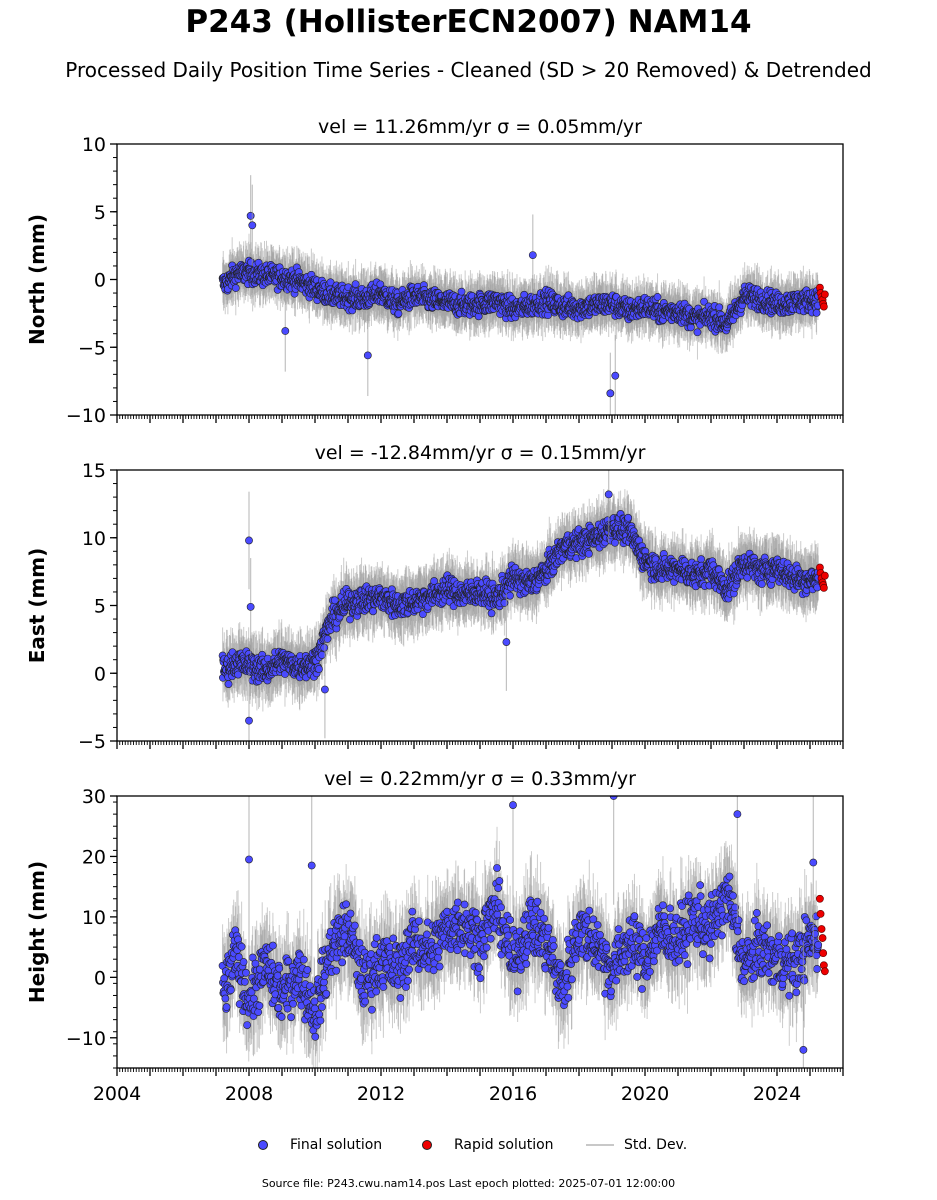 The image size is (937, 1200). What do you see at coordinates (37, 279) in the screenshot?
I see `y-axis-label: North (mm)` at bounding box center [37, 279].